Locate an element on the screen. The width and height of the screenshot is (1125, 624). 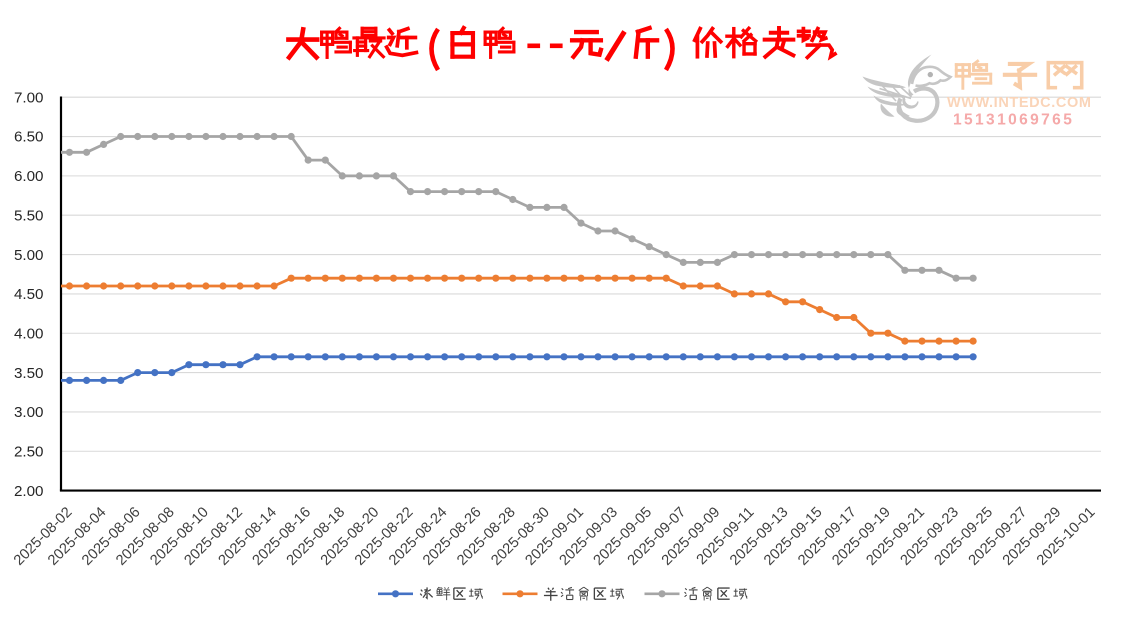
svg-text: WWW.INTEDC.COM is located at coordinates (1019, 103).